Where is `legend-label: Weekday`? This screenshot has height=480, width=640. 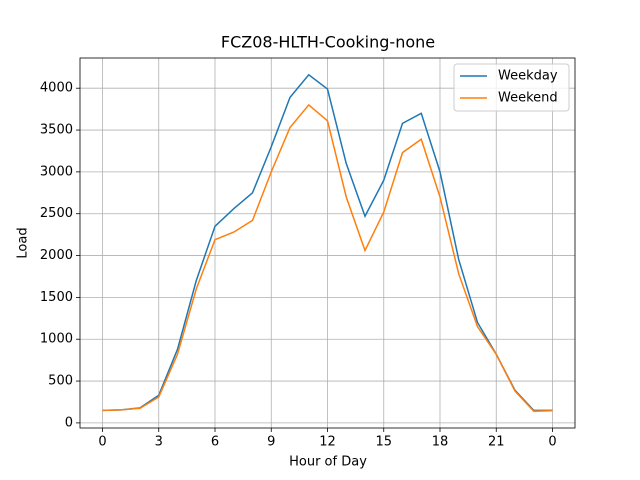
legend-label: Weekday is located at coordinates (528, 76).